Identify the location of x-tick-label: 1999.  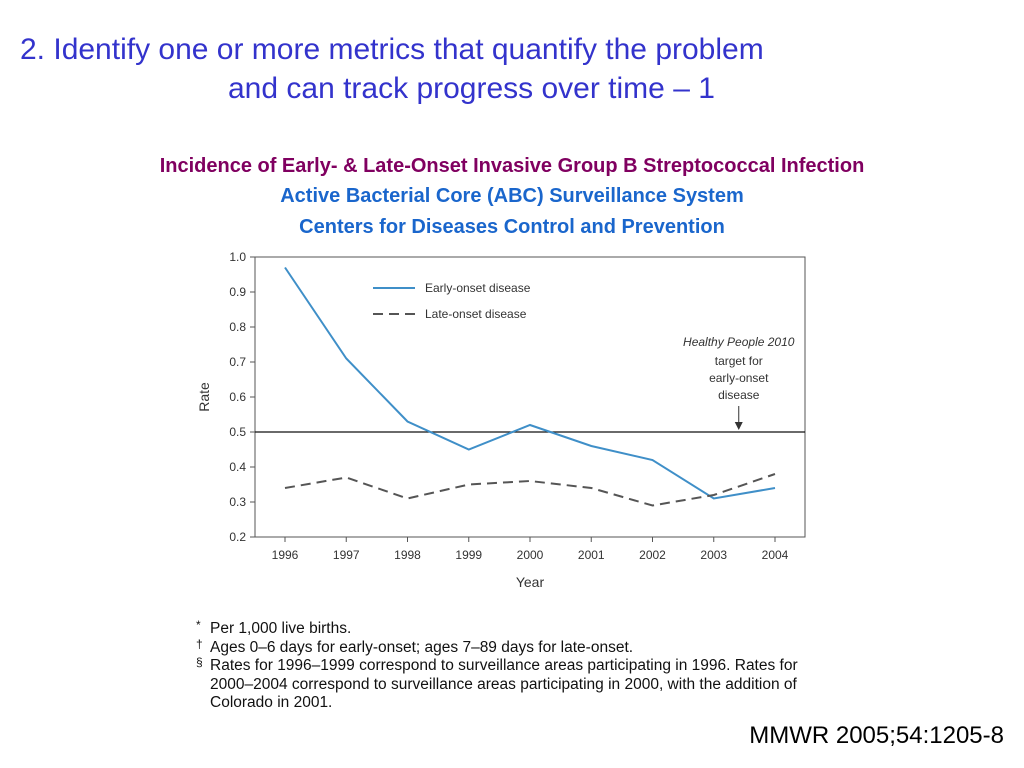
(468, 555).